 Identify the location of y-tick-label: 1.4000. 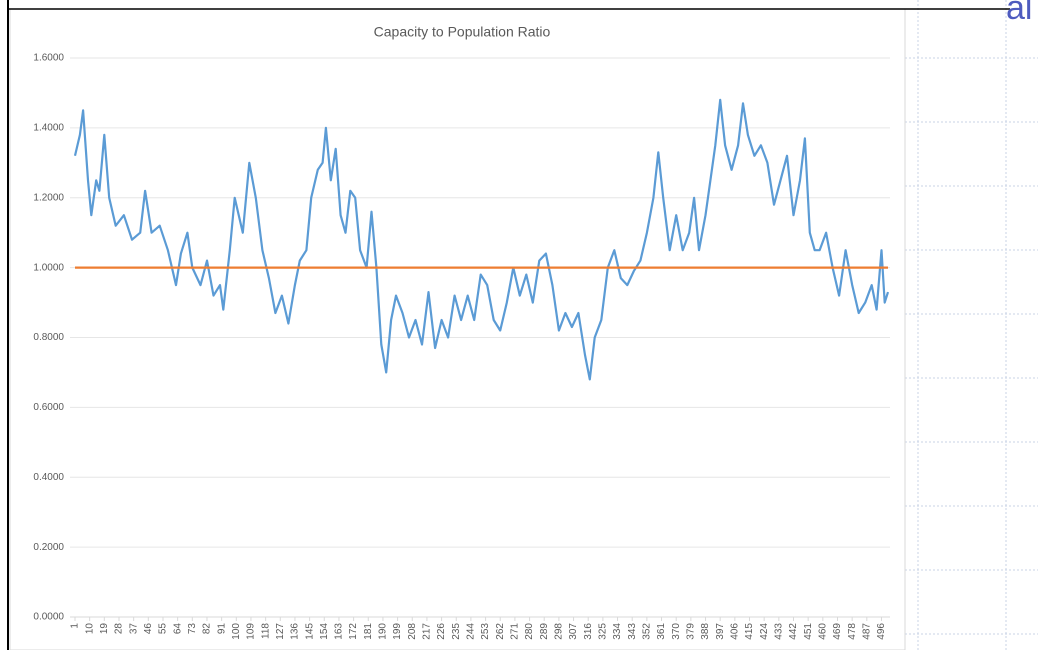
(48, 128).